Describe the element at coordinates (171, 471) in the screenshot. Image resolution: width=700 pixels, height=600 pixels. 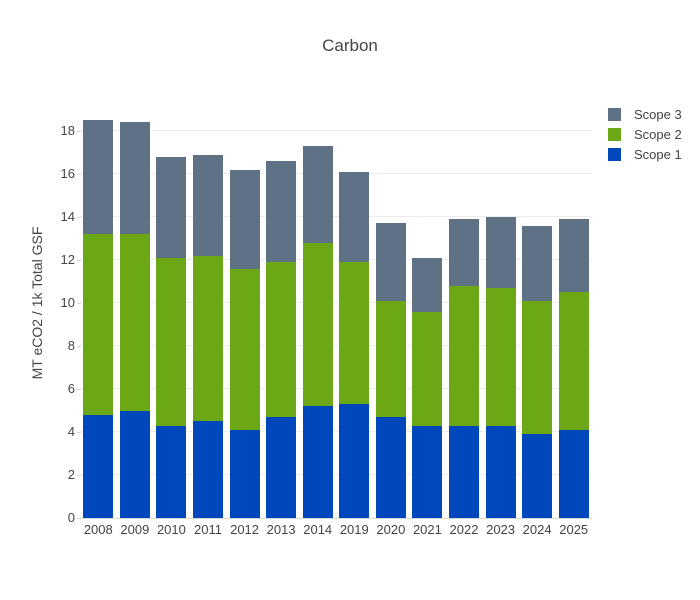
I see `bar-segment-scope-1-2010` at that location.